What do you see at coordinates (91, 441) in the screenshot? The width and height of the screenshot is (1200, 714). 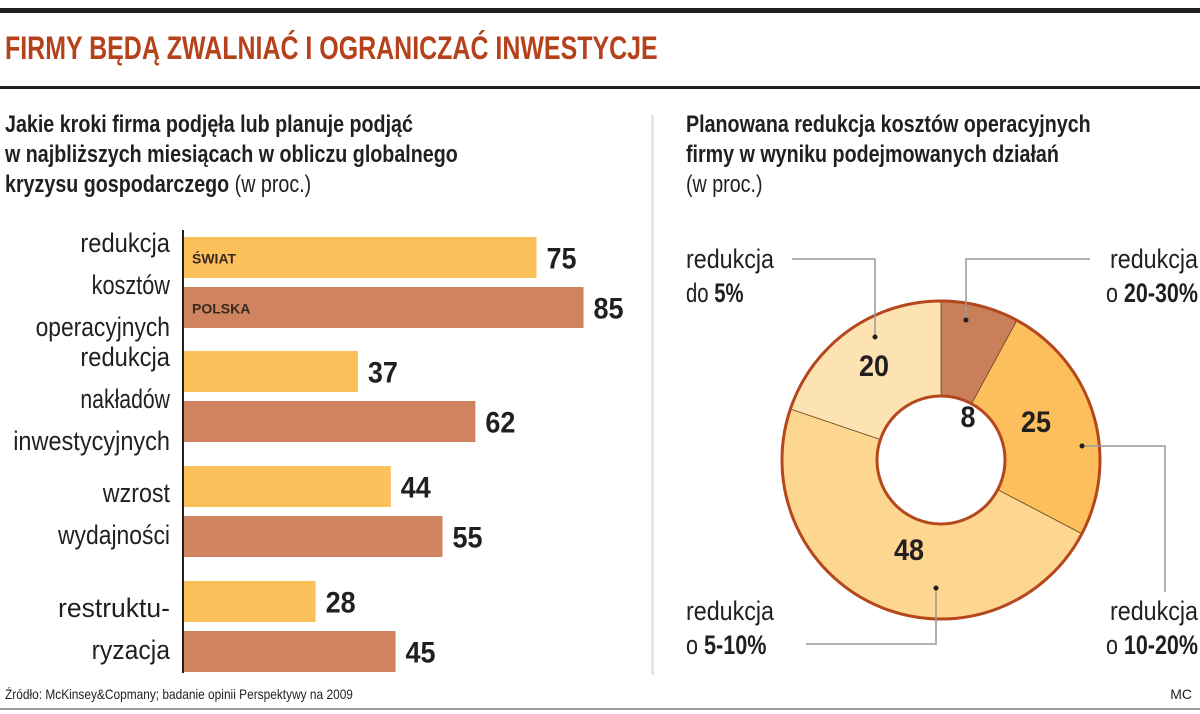 I see `category-label: inwestycyjnych` at bounding box center [91, 441].